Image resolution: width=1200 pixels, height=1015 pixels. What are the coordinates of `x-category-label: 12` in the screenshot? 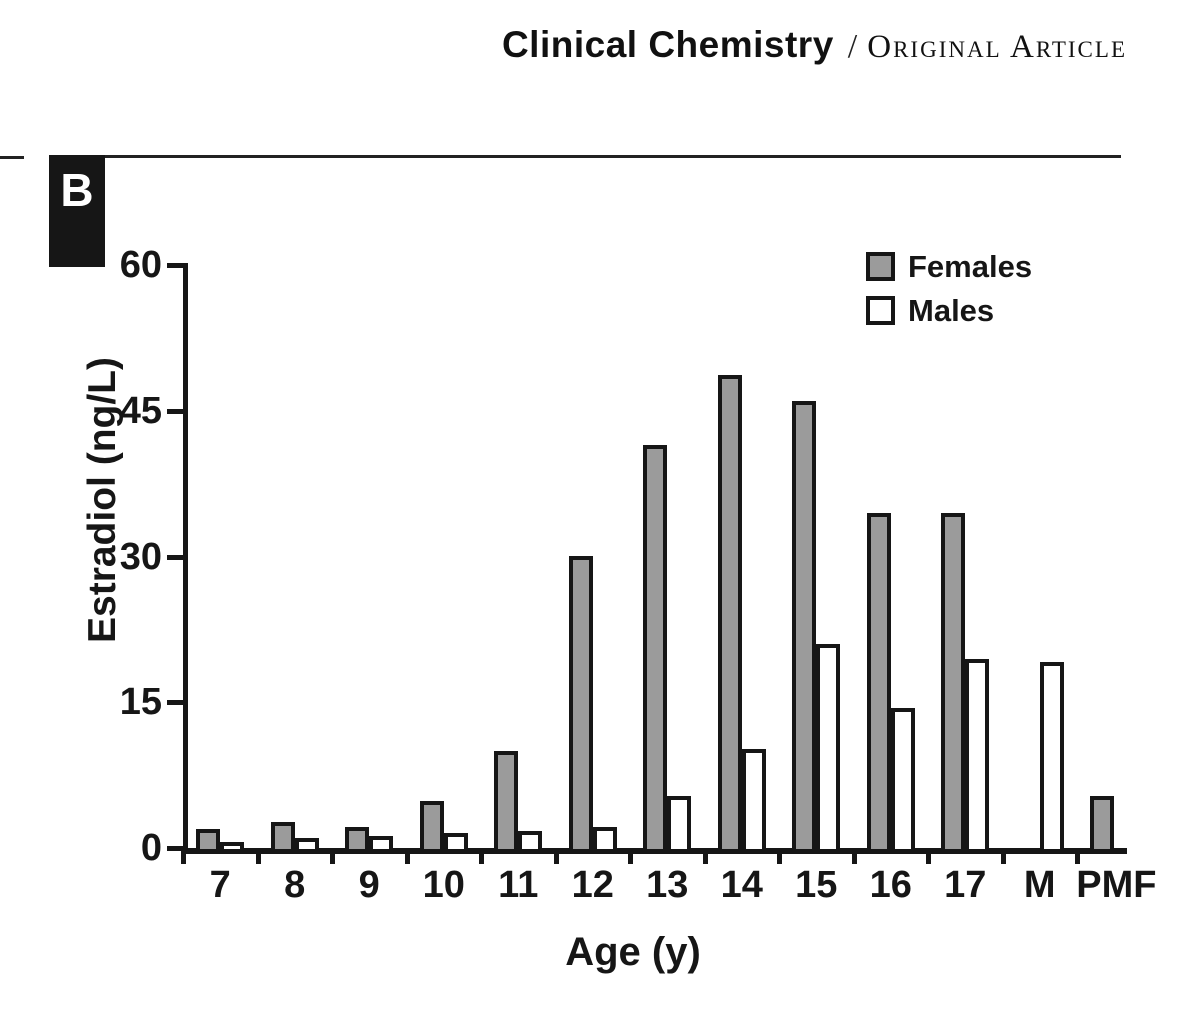 It's located at (592, 885).